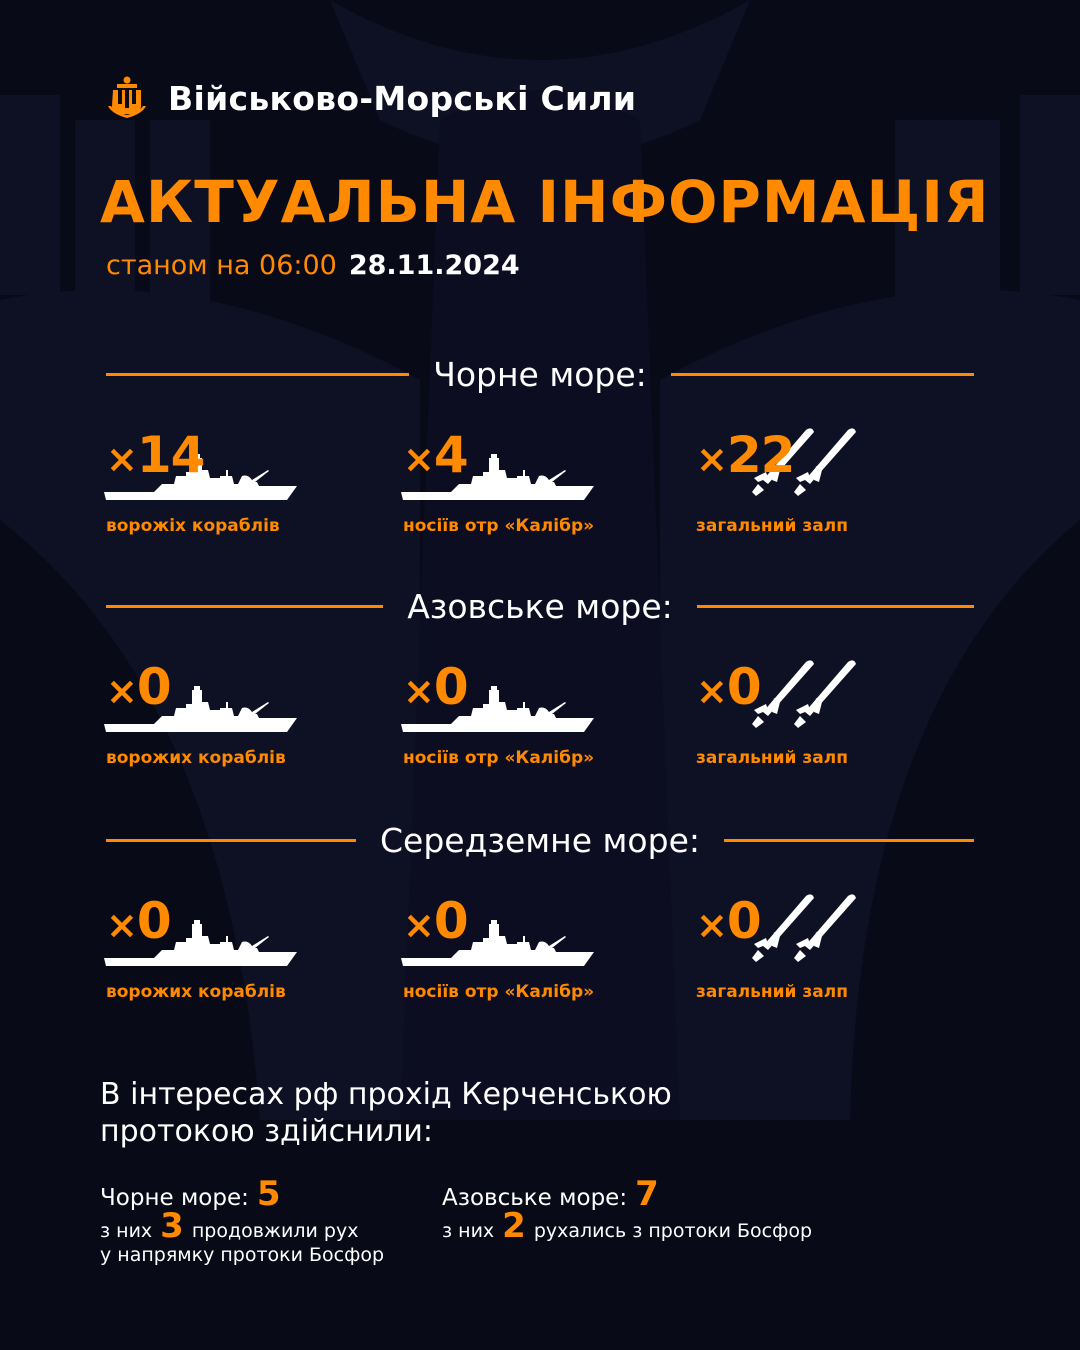 This screenshot has height=1350, width=1080. What do you see at coordinates (242, 1255) in the screenshot?
I see `kerch-black-sub-text2: у напрямку протоки Босфор` at bounding box center [242, 1255].